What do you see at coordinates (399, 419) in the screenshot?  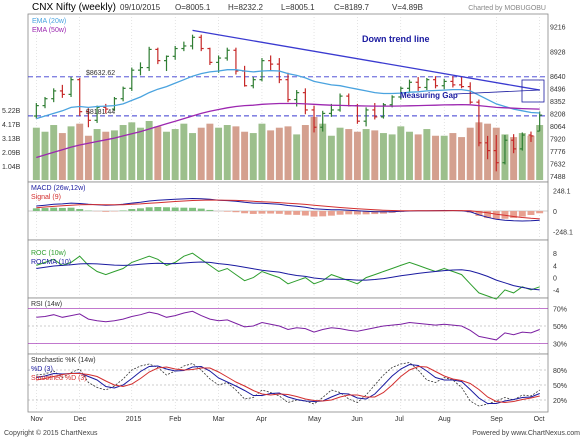 I see `x-tick-label: Jul` at bounding box center [399, 419].